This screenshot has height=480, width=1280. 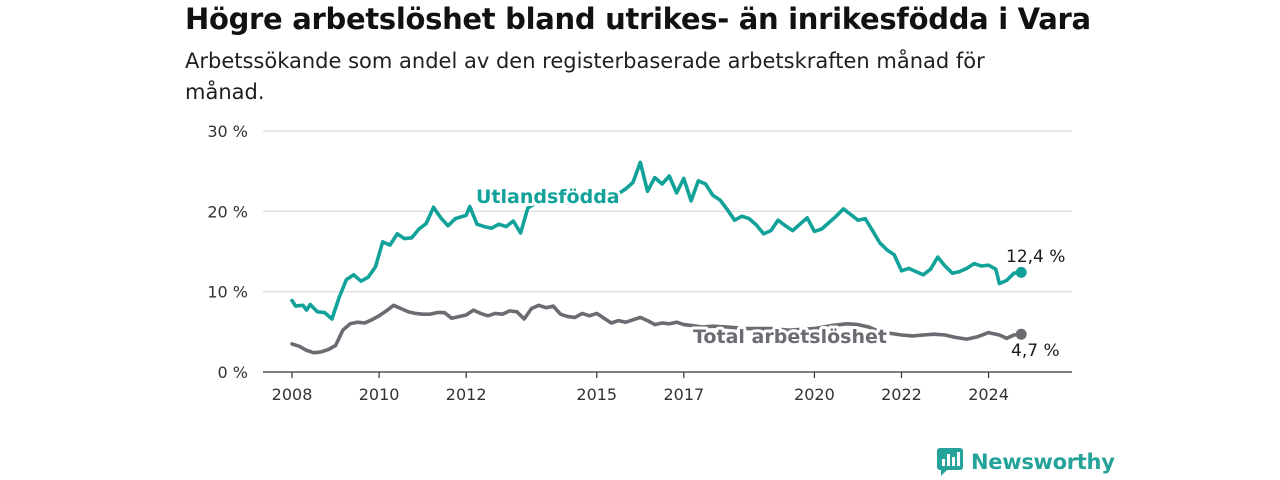 What do you see at coordinates (596, 394) in the screenshot?
I see `x-tick-label: 2015` at bounding box center [596, 394].